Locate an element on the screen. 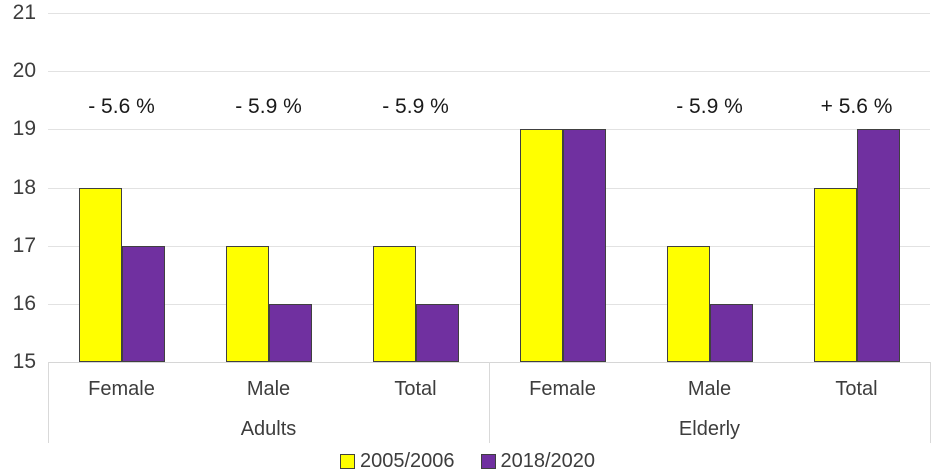 The height and width of the screenshot is (476, 935). legend-item: 2005/2006 is located at coordinates (397, 461).